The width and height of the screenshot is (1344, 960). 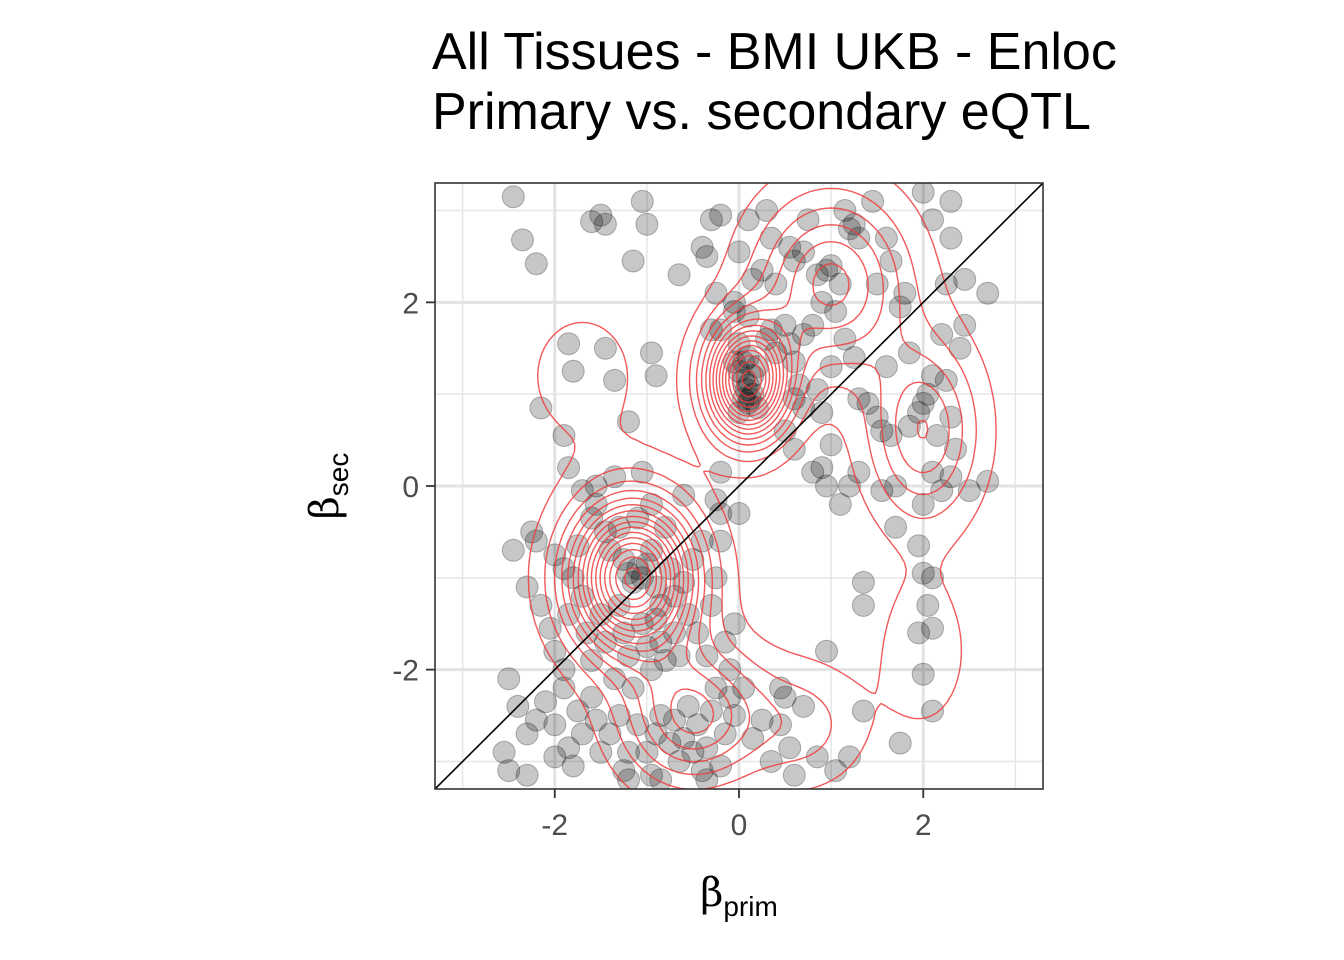 What do you see at coordinates (774, 52) in the screenshot?
I see `chart-title-line-1: All Tissues - BMI UKB - Enloc` at bounding box center [774, 52].